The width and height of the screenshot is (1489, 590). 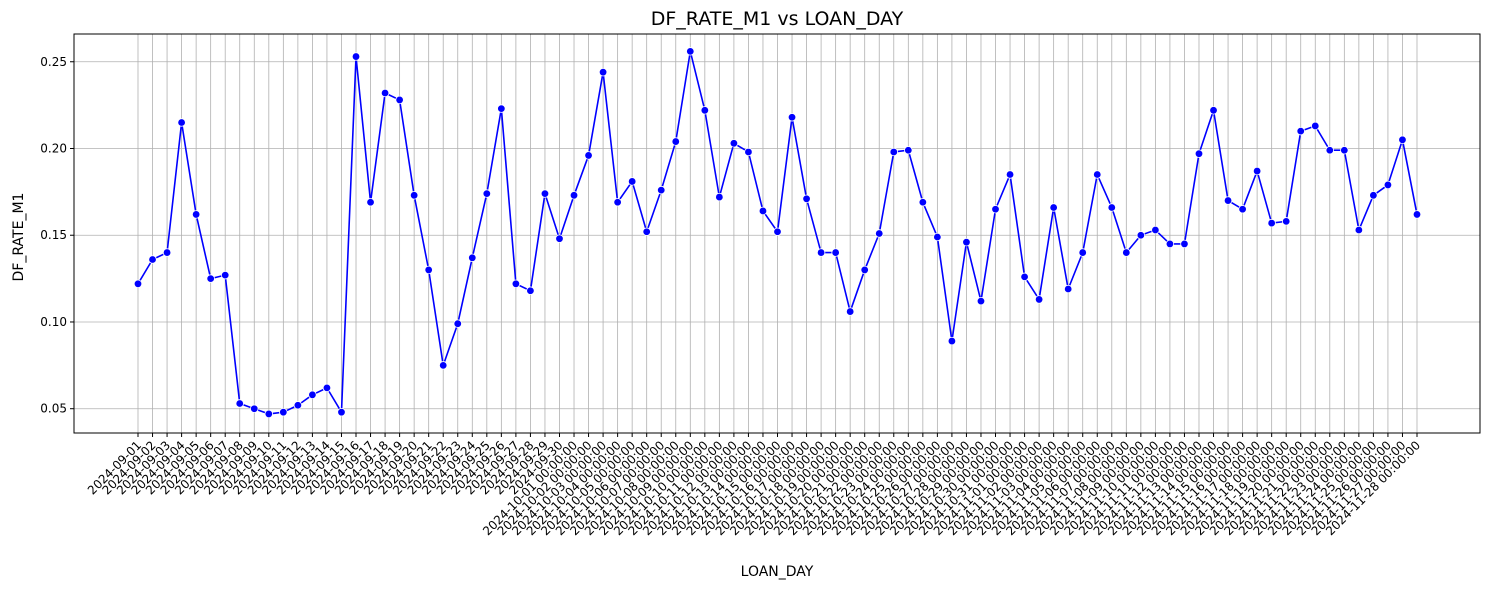 I want to click on y-tick-label: 0.20, so click(x=53, y=148).